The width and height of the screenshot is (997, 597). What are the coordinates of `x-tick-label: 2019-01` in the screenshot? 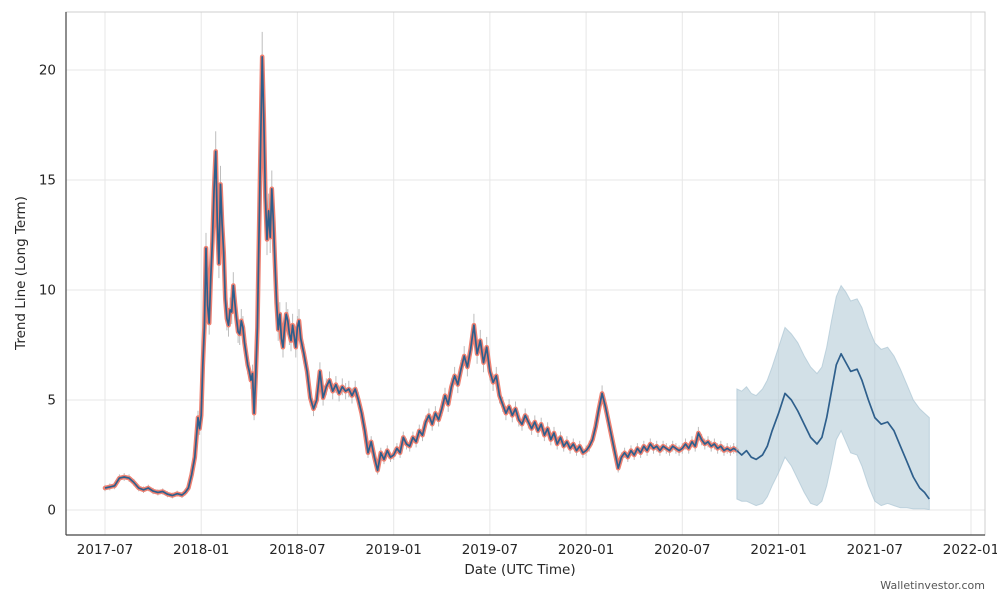 It's located at (393, 550).